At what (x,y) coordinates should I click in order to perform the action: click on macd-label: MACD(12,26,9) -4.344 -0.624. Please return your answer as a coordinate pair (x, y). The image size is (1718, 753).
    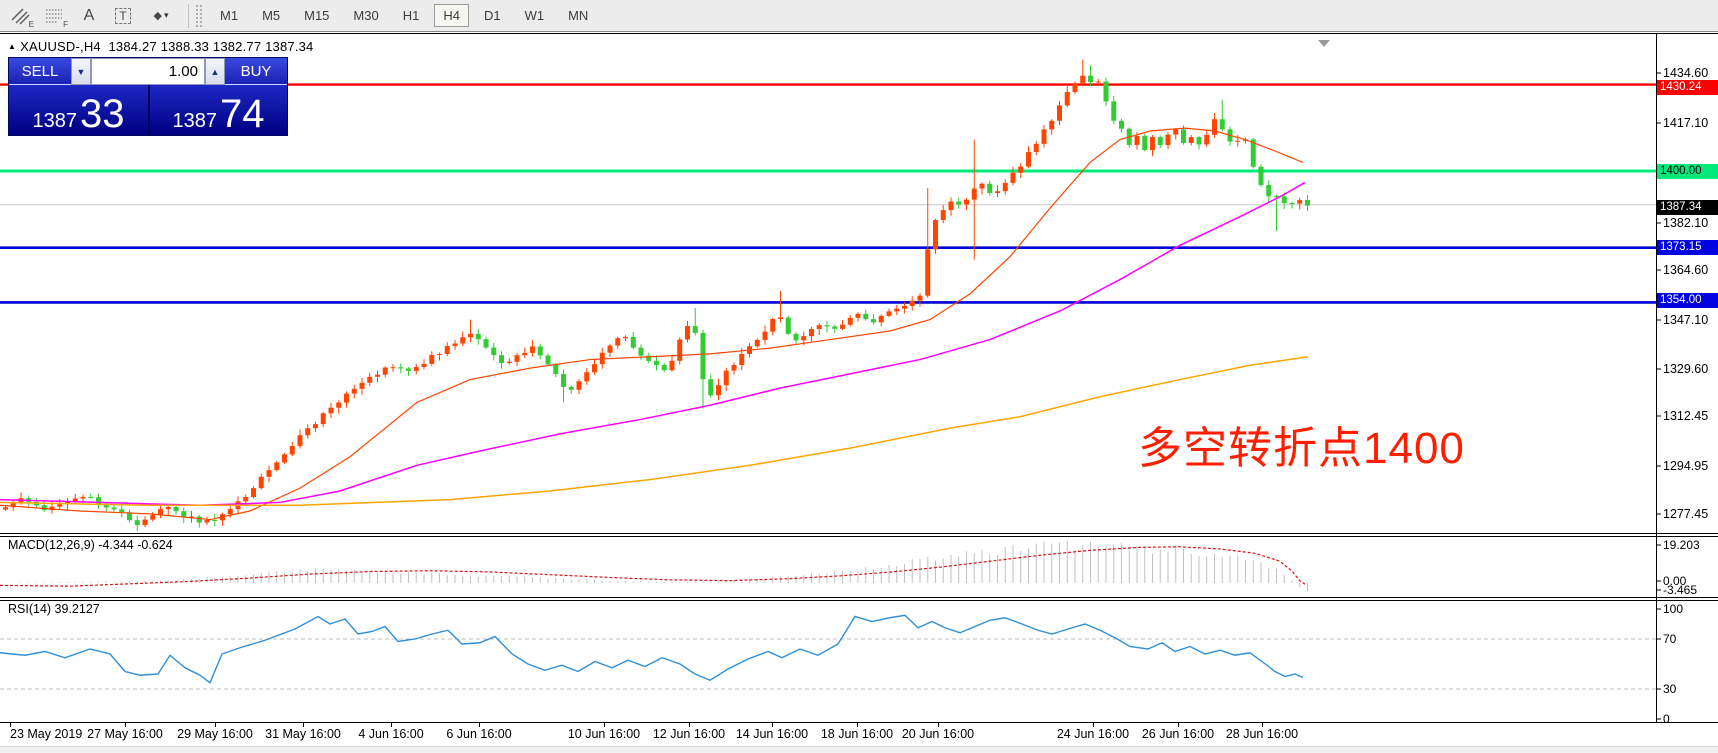
    Looking at the image, I should click on (90, 545).